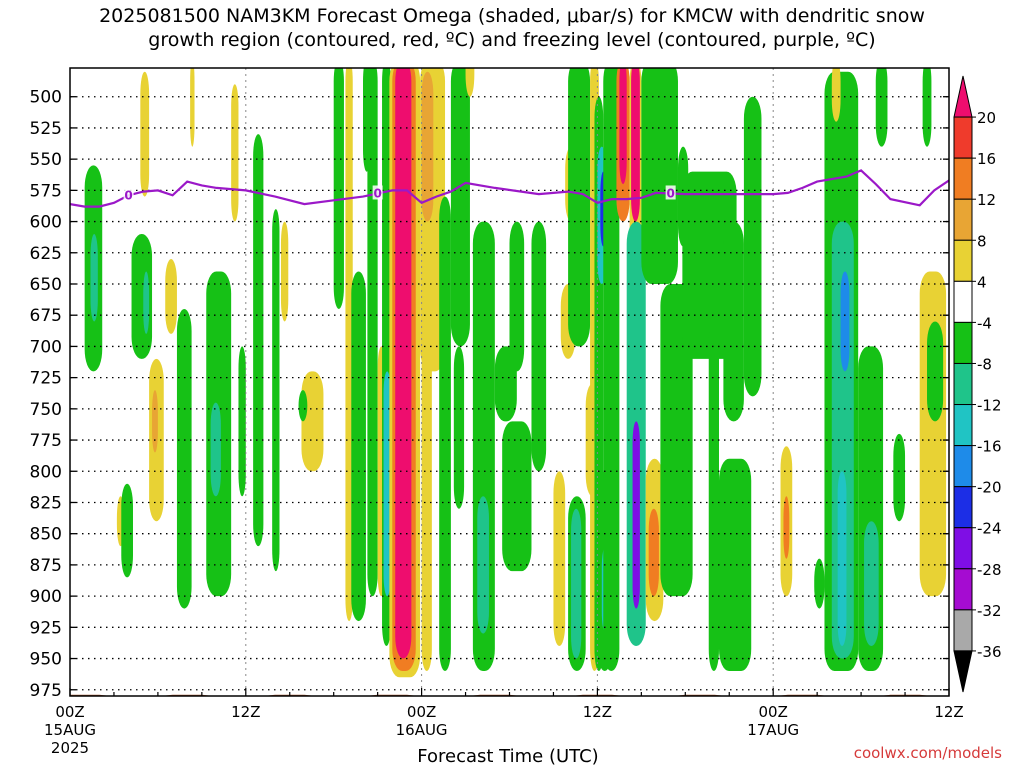  I want to click on y-tick-label: 925, so click(46, 628).